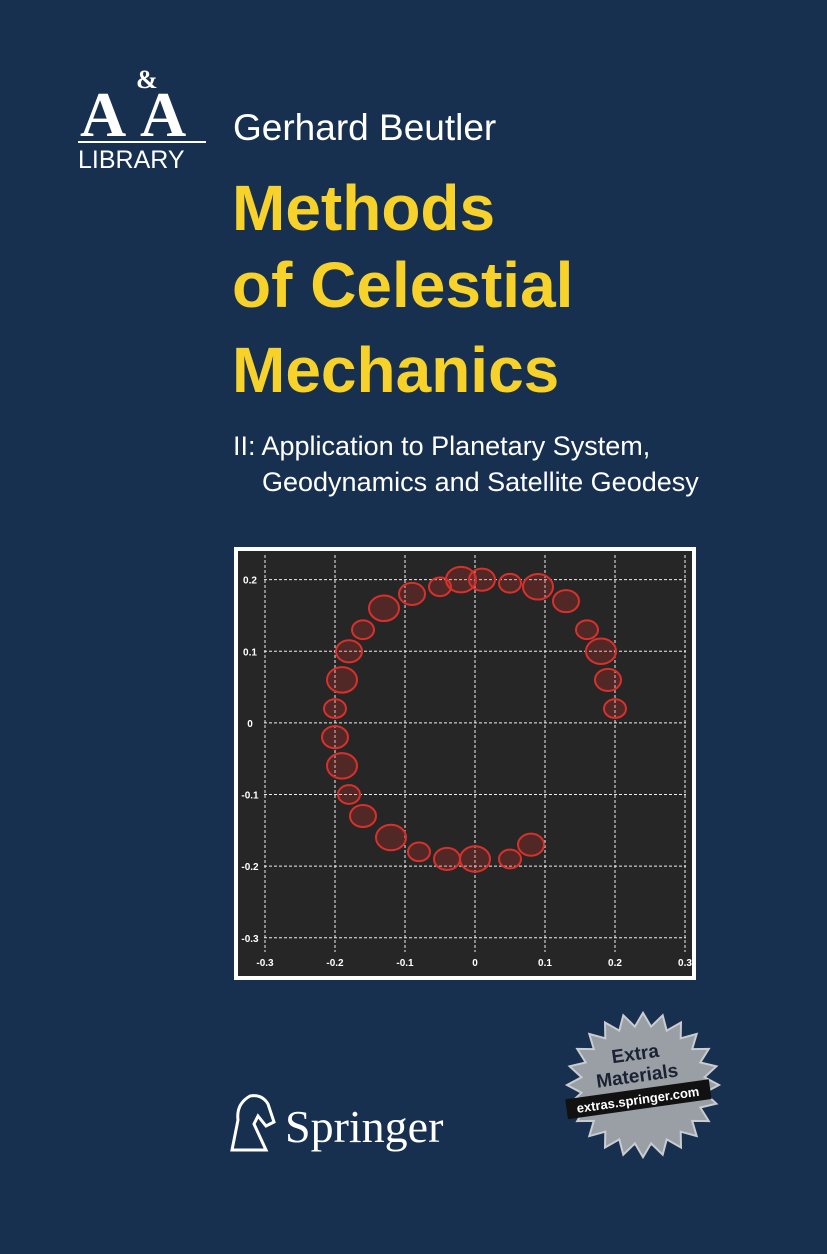  What do you see at coordinates (147, 79) in the screenshot?
I see `logo-amp: &` at bounding box center [147, 79].